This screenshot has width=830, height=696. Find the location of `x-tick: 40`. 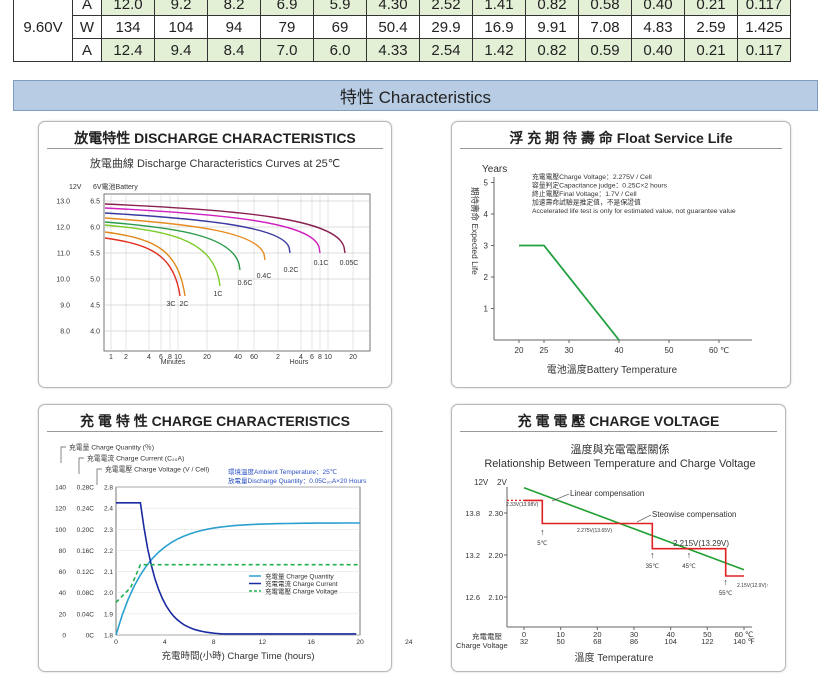

x-tick: 40 is located at coordinates (619, 350).